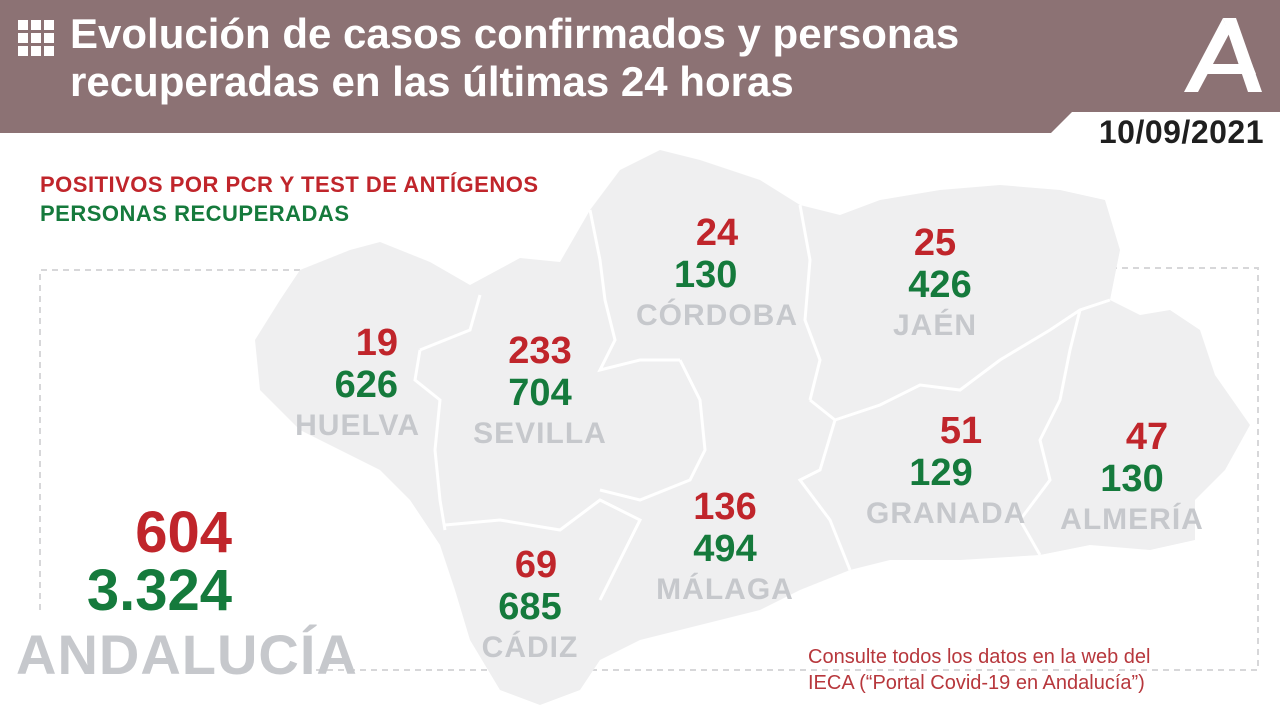 The width and height of the screenshot is (1280, 720). Describe the element at coordinates (183, 532) in the screenshot. I see `total-positives: 604` at that location.